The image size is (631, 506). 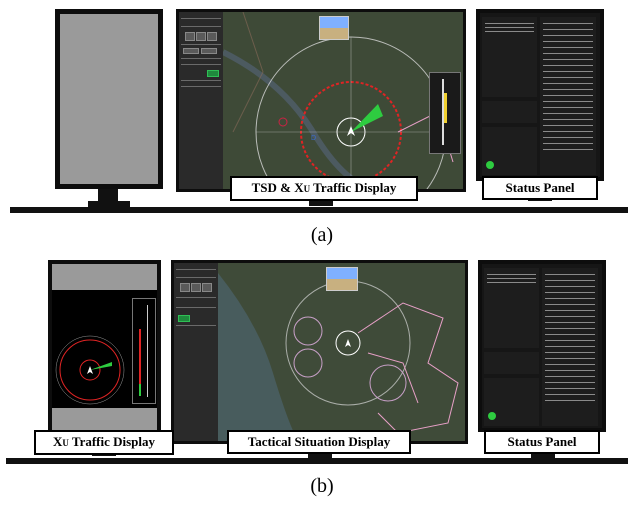 What do you see at coordinates (108, 196) in the screenshot?
I see `blank-monitor-stand` at bounding box center [108, 196].